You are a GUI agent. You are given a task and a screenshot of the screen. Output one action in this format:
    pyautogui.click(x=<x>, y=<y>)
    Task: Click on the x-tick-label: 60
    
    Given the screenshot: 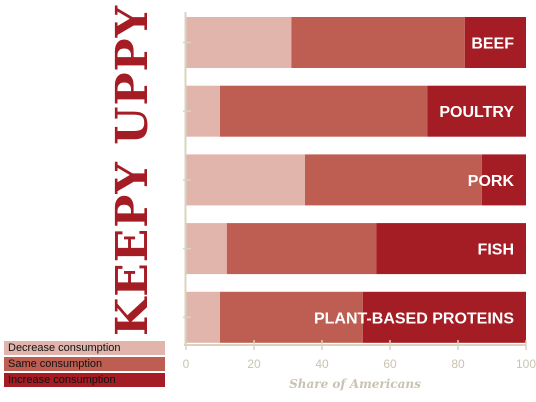 What is the action you would take?
    pyautogui.click(x=390, y=364)
    